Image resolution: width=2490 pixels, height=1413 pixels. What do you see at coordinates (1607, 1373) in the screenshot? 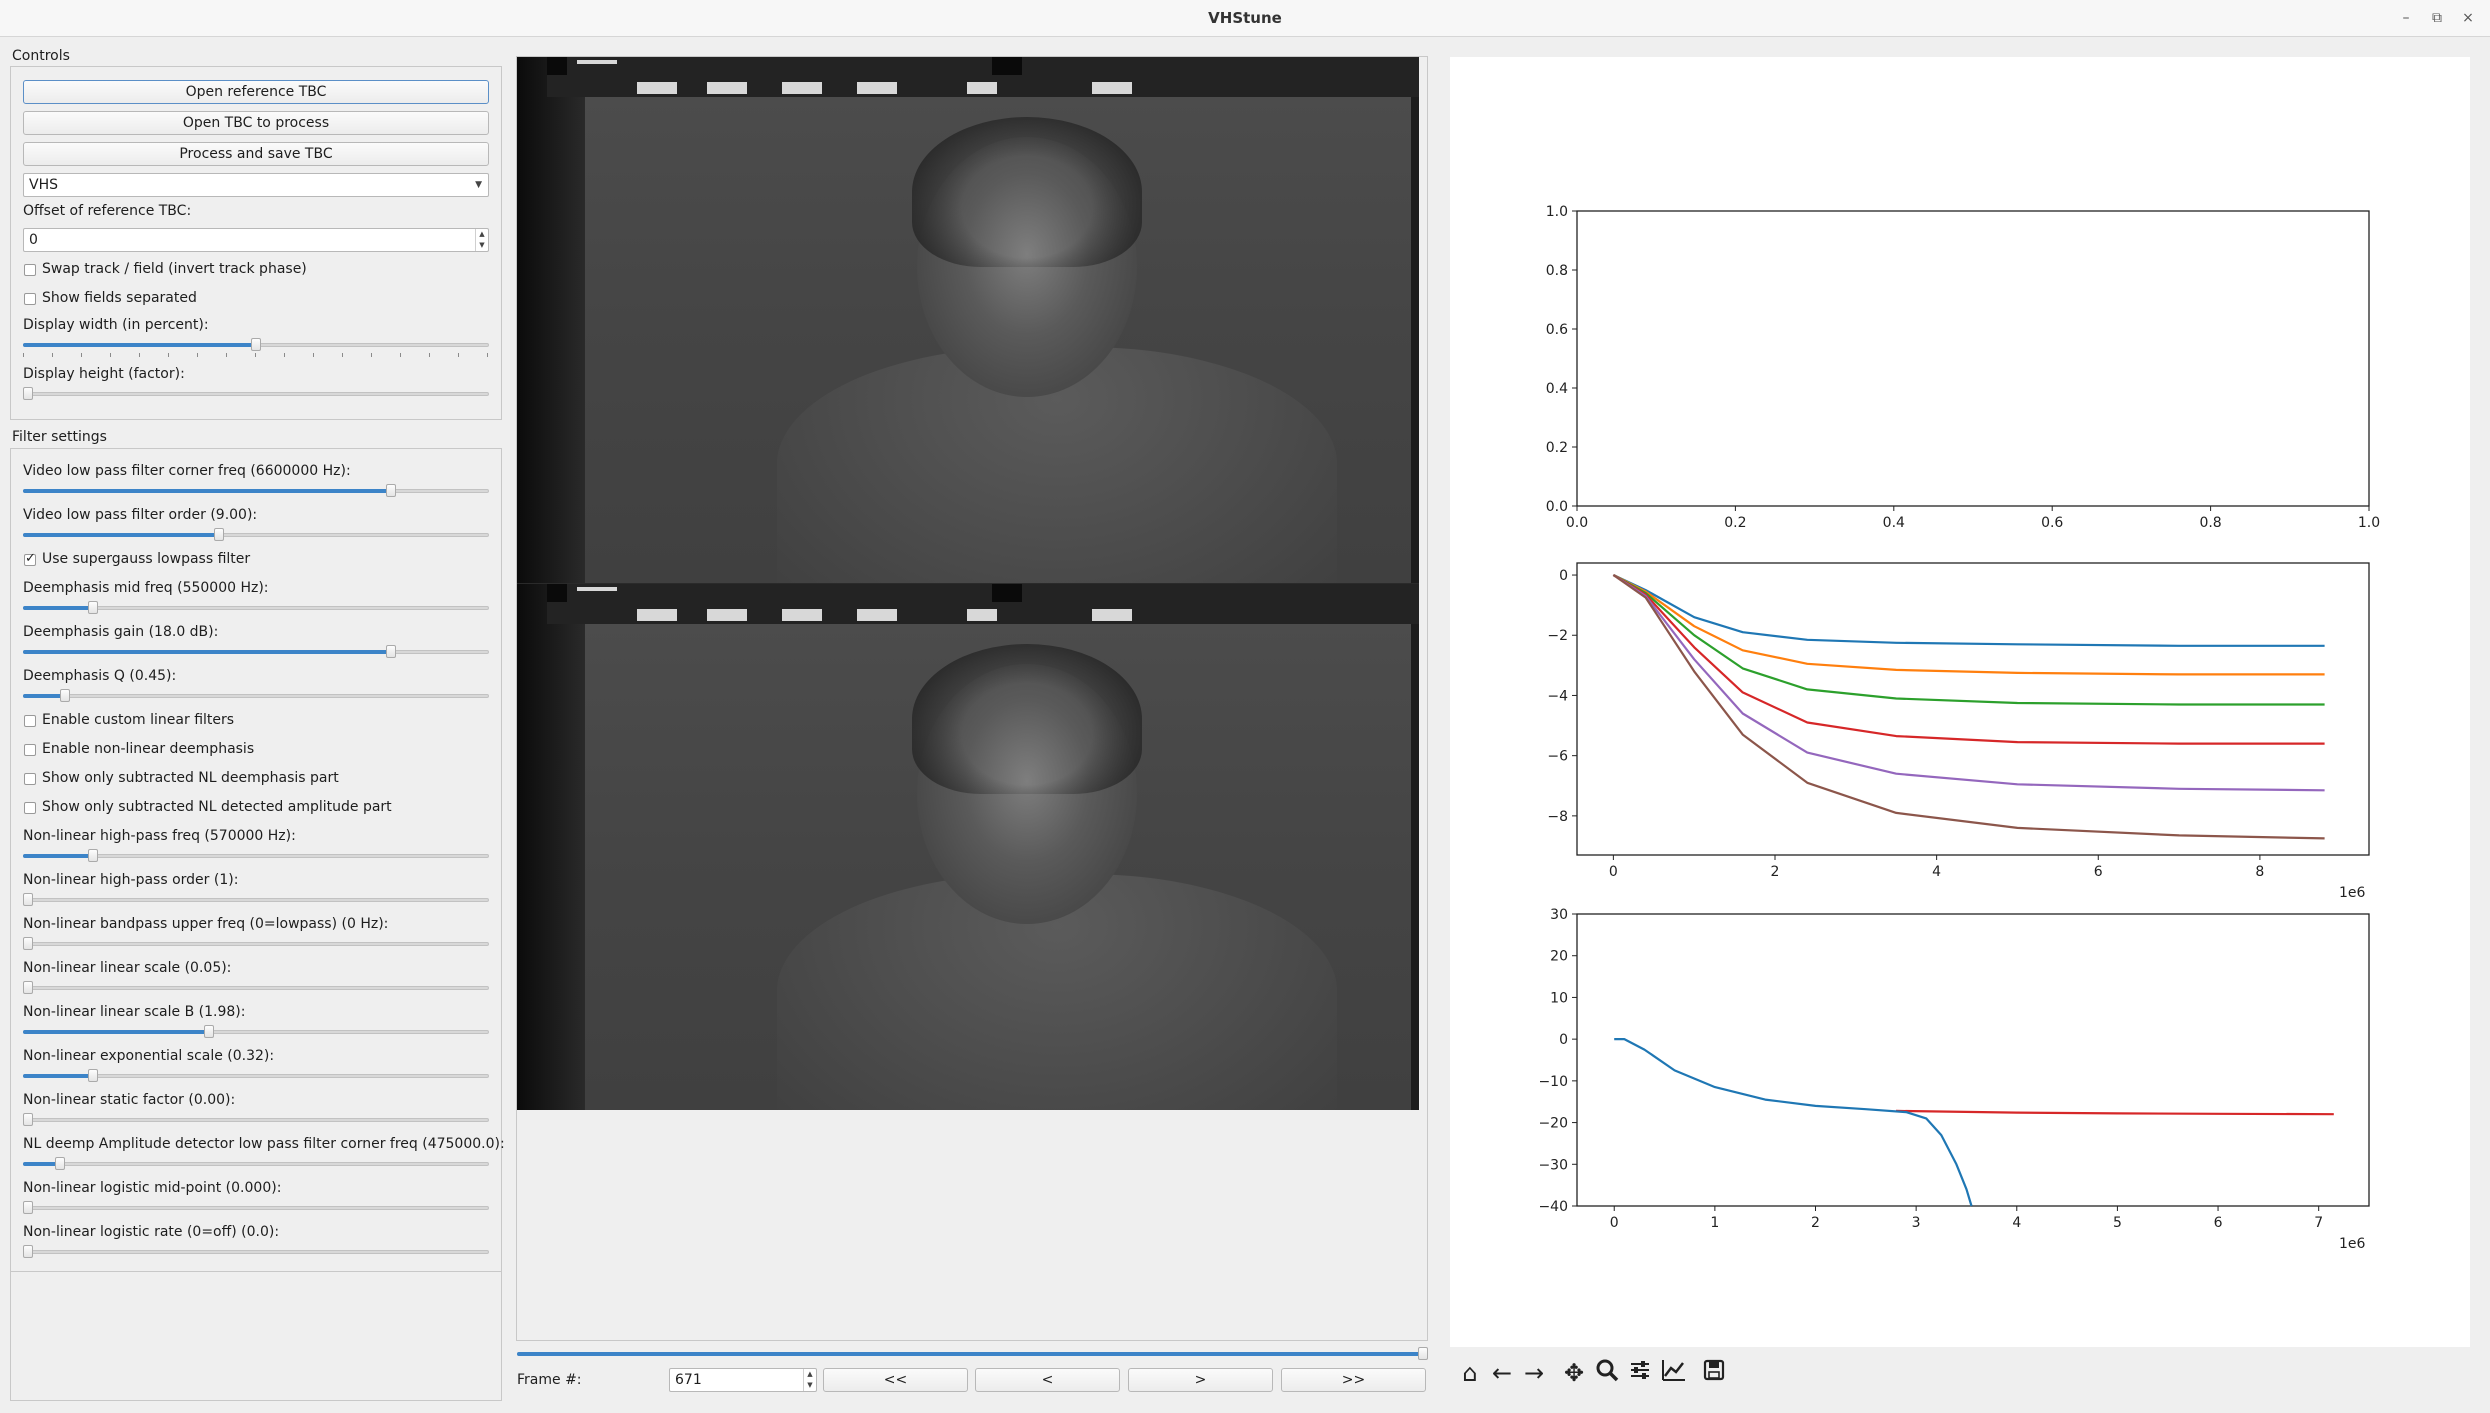
I see `zoom-icon` at bounding box center [1607, 1373].